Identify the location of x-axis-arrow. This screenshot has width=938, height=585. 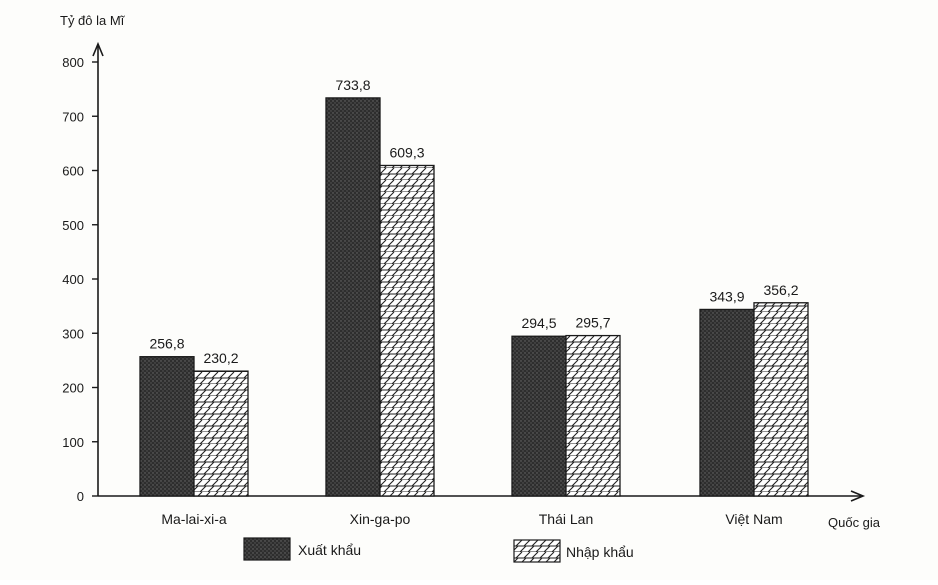
(858, 496).